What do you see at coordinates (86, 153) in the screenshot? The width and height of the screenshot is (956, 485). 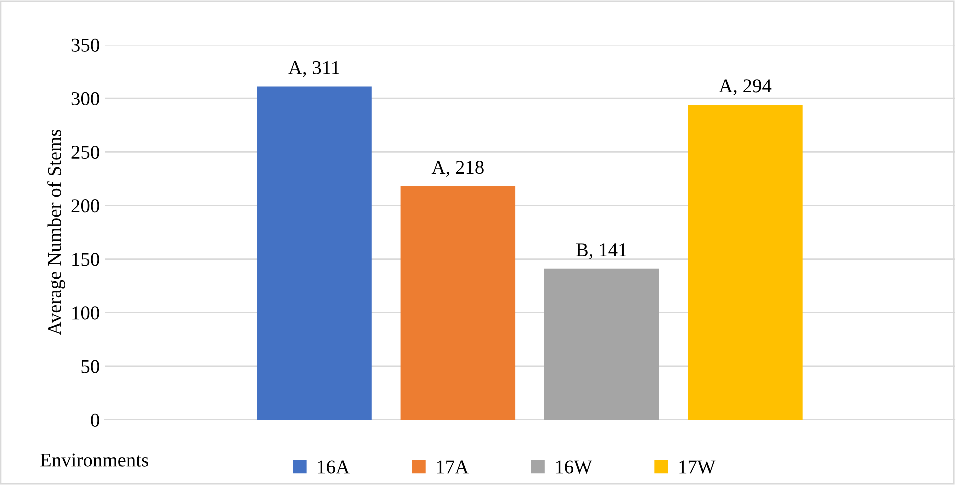 I see `y-tick-label: 250` at bounding box center [86, 153].